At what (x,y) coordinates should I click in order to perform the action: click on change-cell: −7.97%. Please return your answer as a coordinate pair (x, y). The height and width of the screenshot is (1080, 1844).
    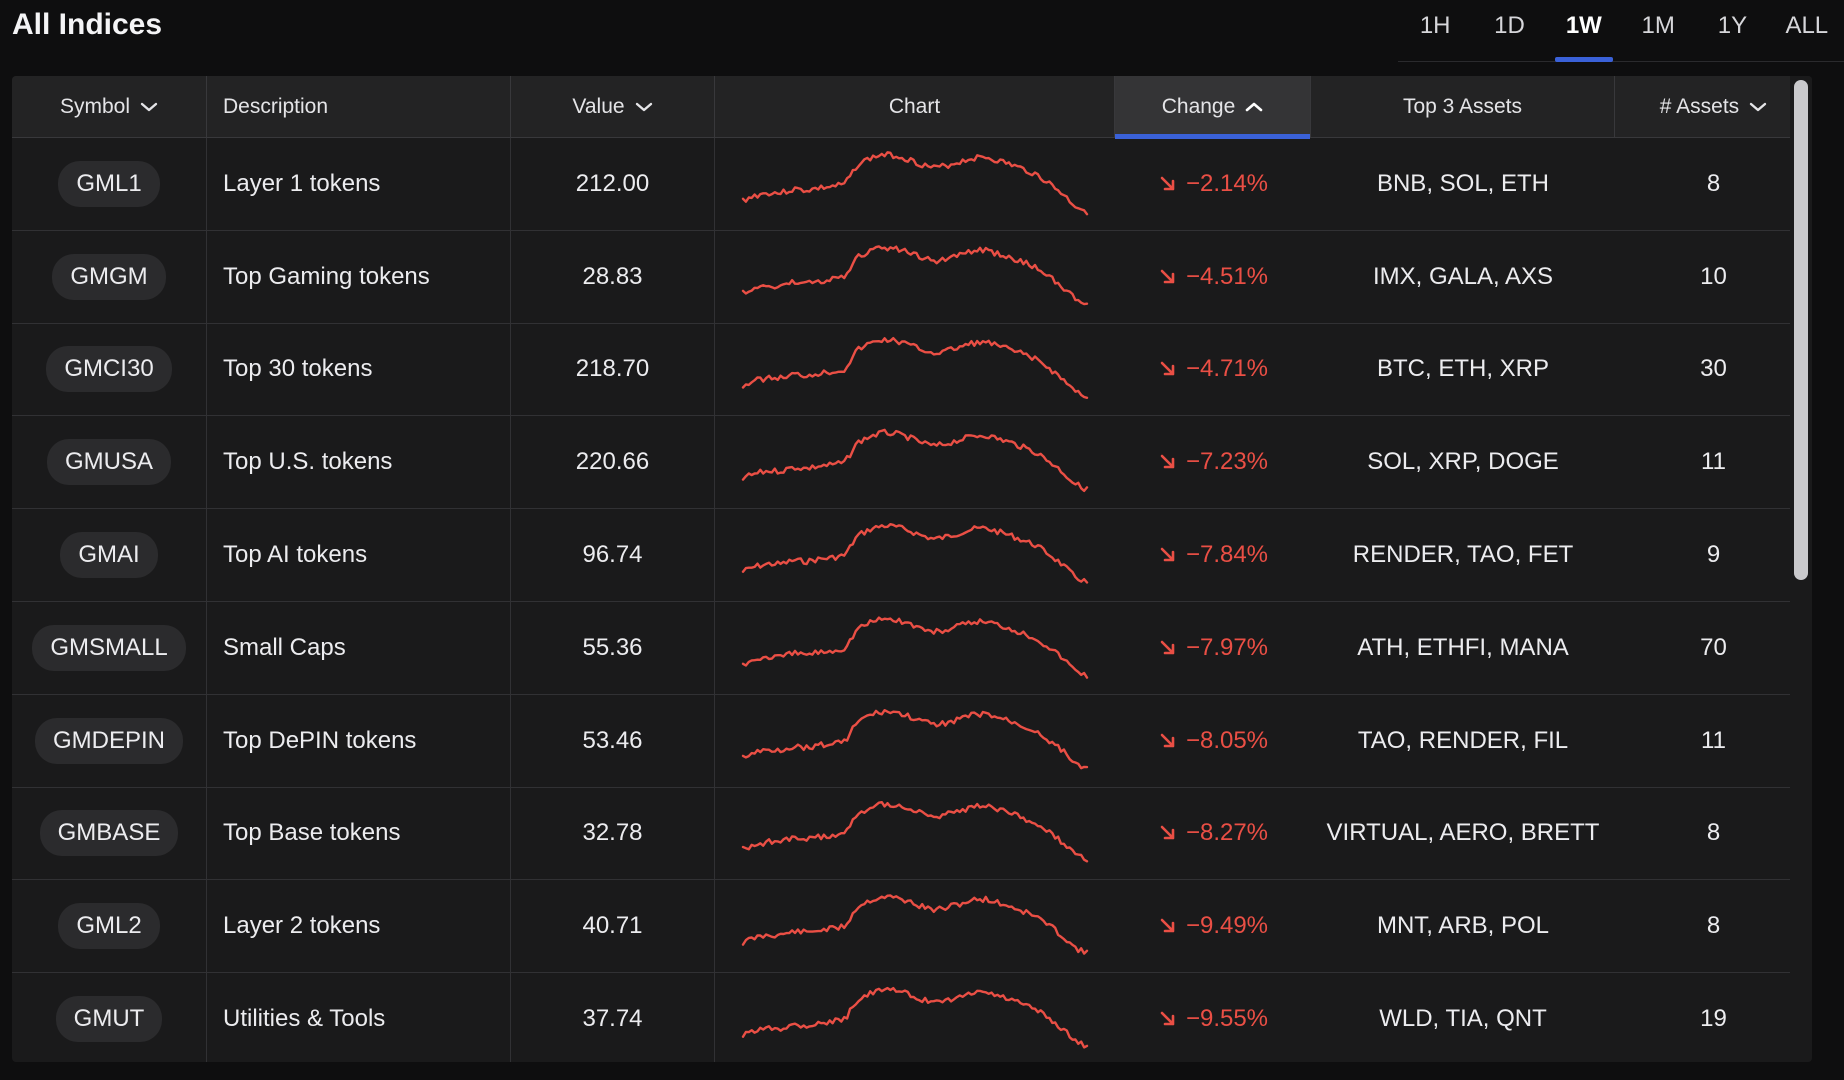
    Looking at the image, I should click on (1213, 648).